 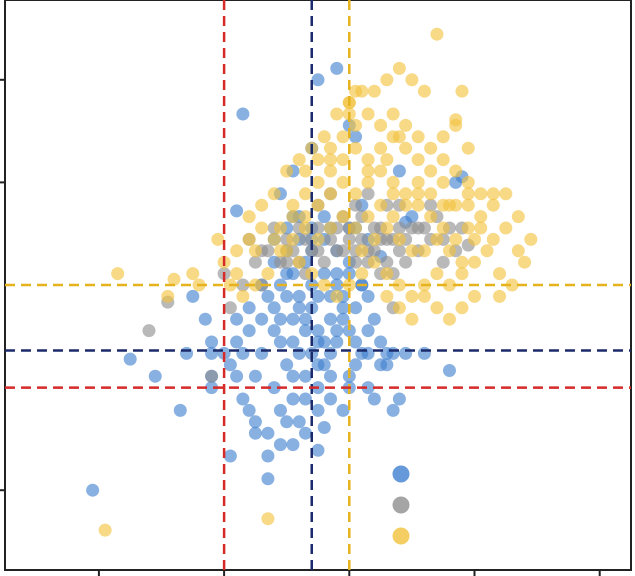 I want to click on legend-marker, so click(x=401, y=536).